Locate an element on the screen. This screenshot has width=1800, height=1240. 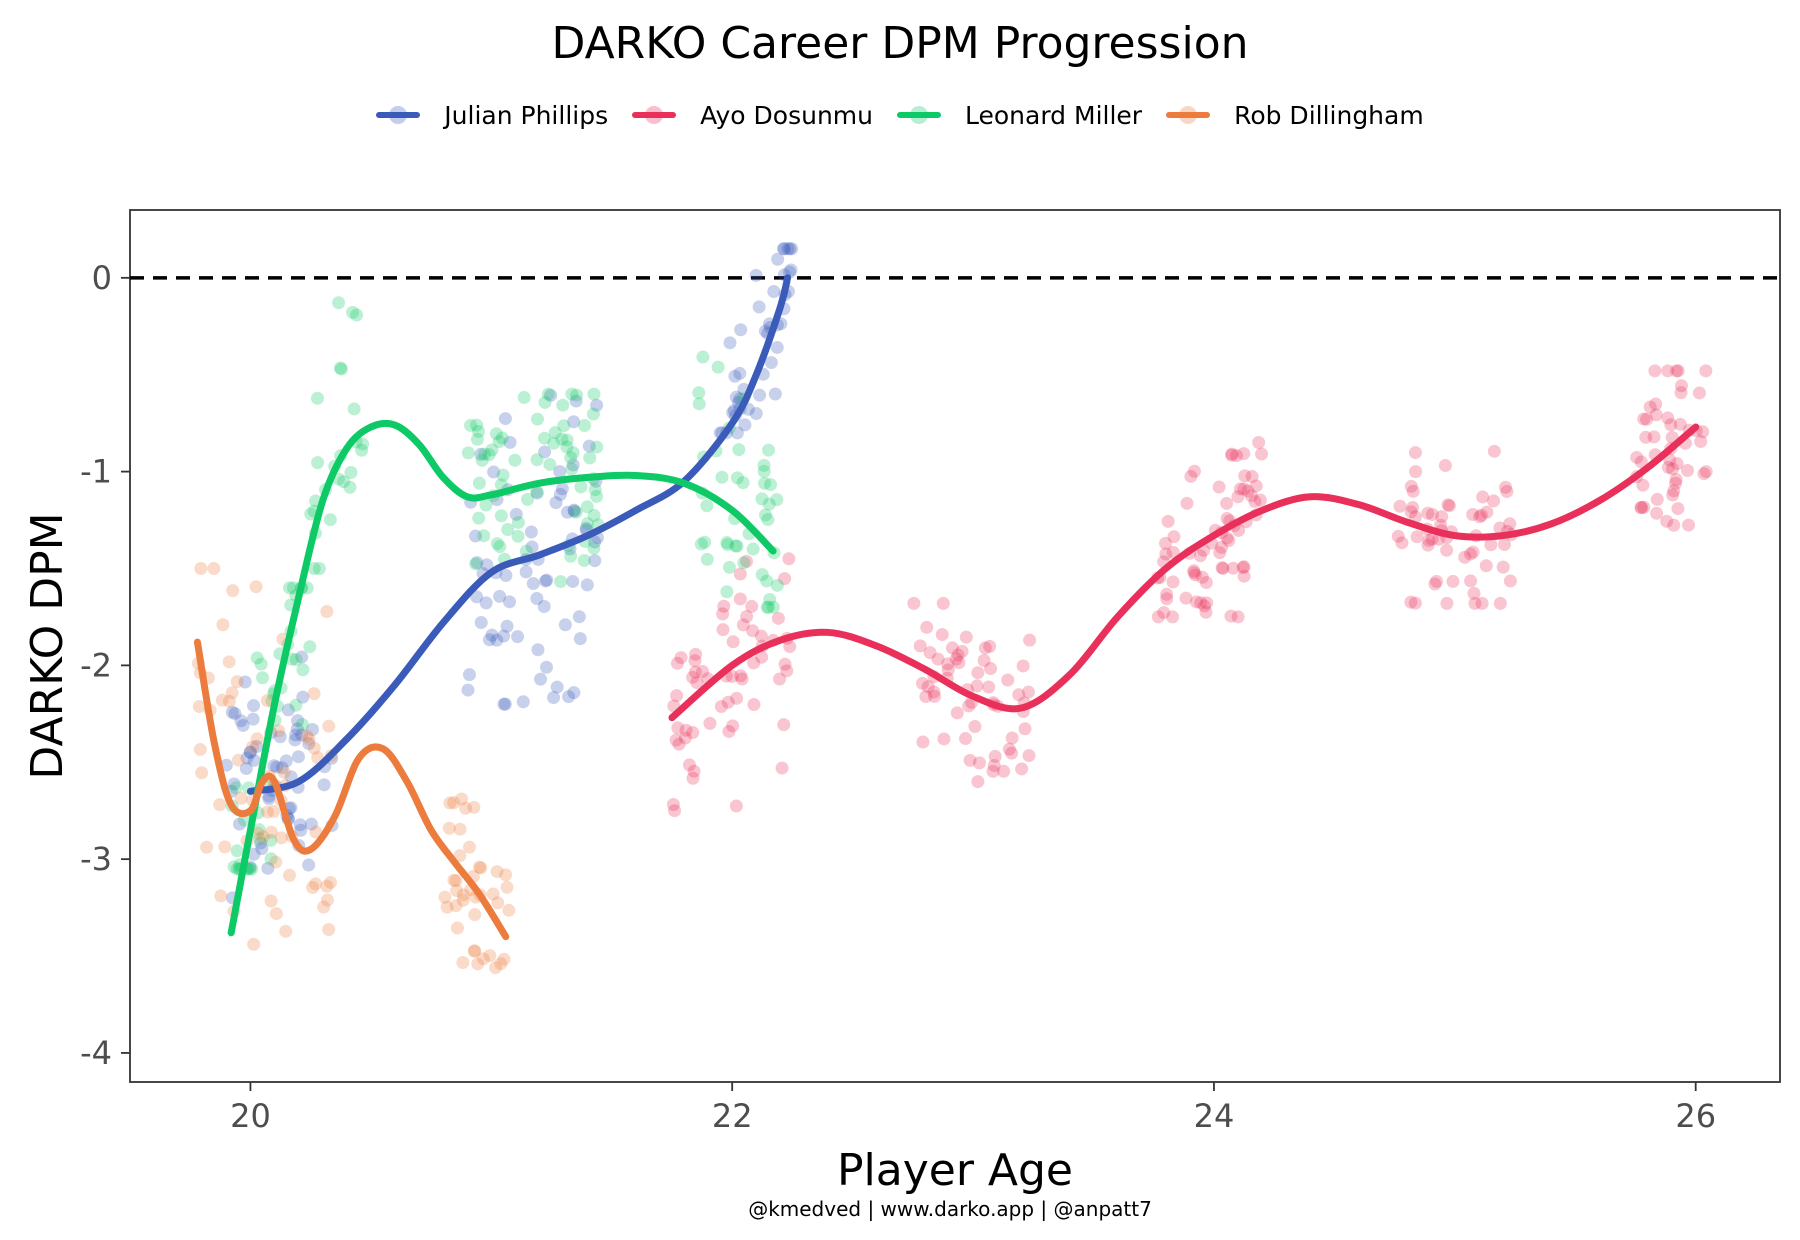
y-tick-label: -1 is located at coordinates (96, 472).